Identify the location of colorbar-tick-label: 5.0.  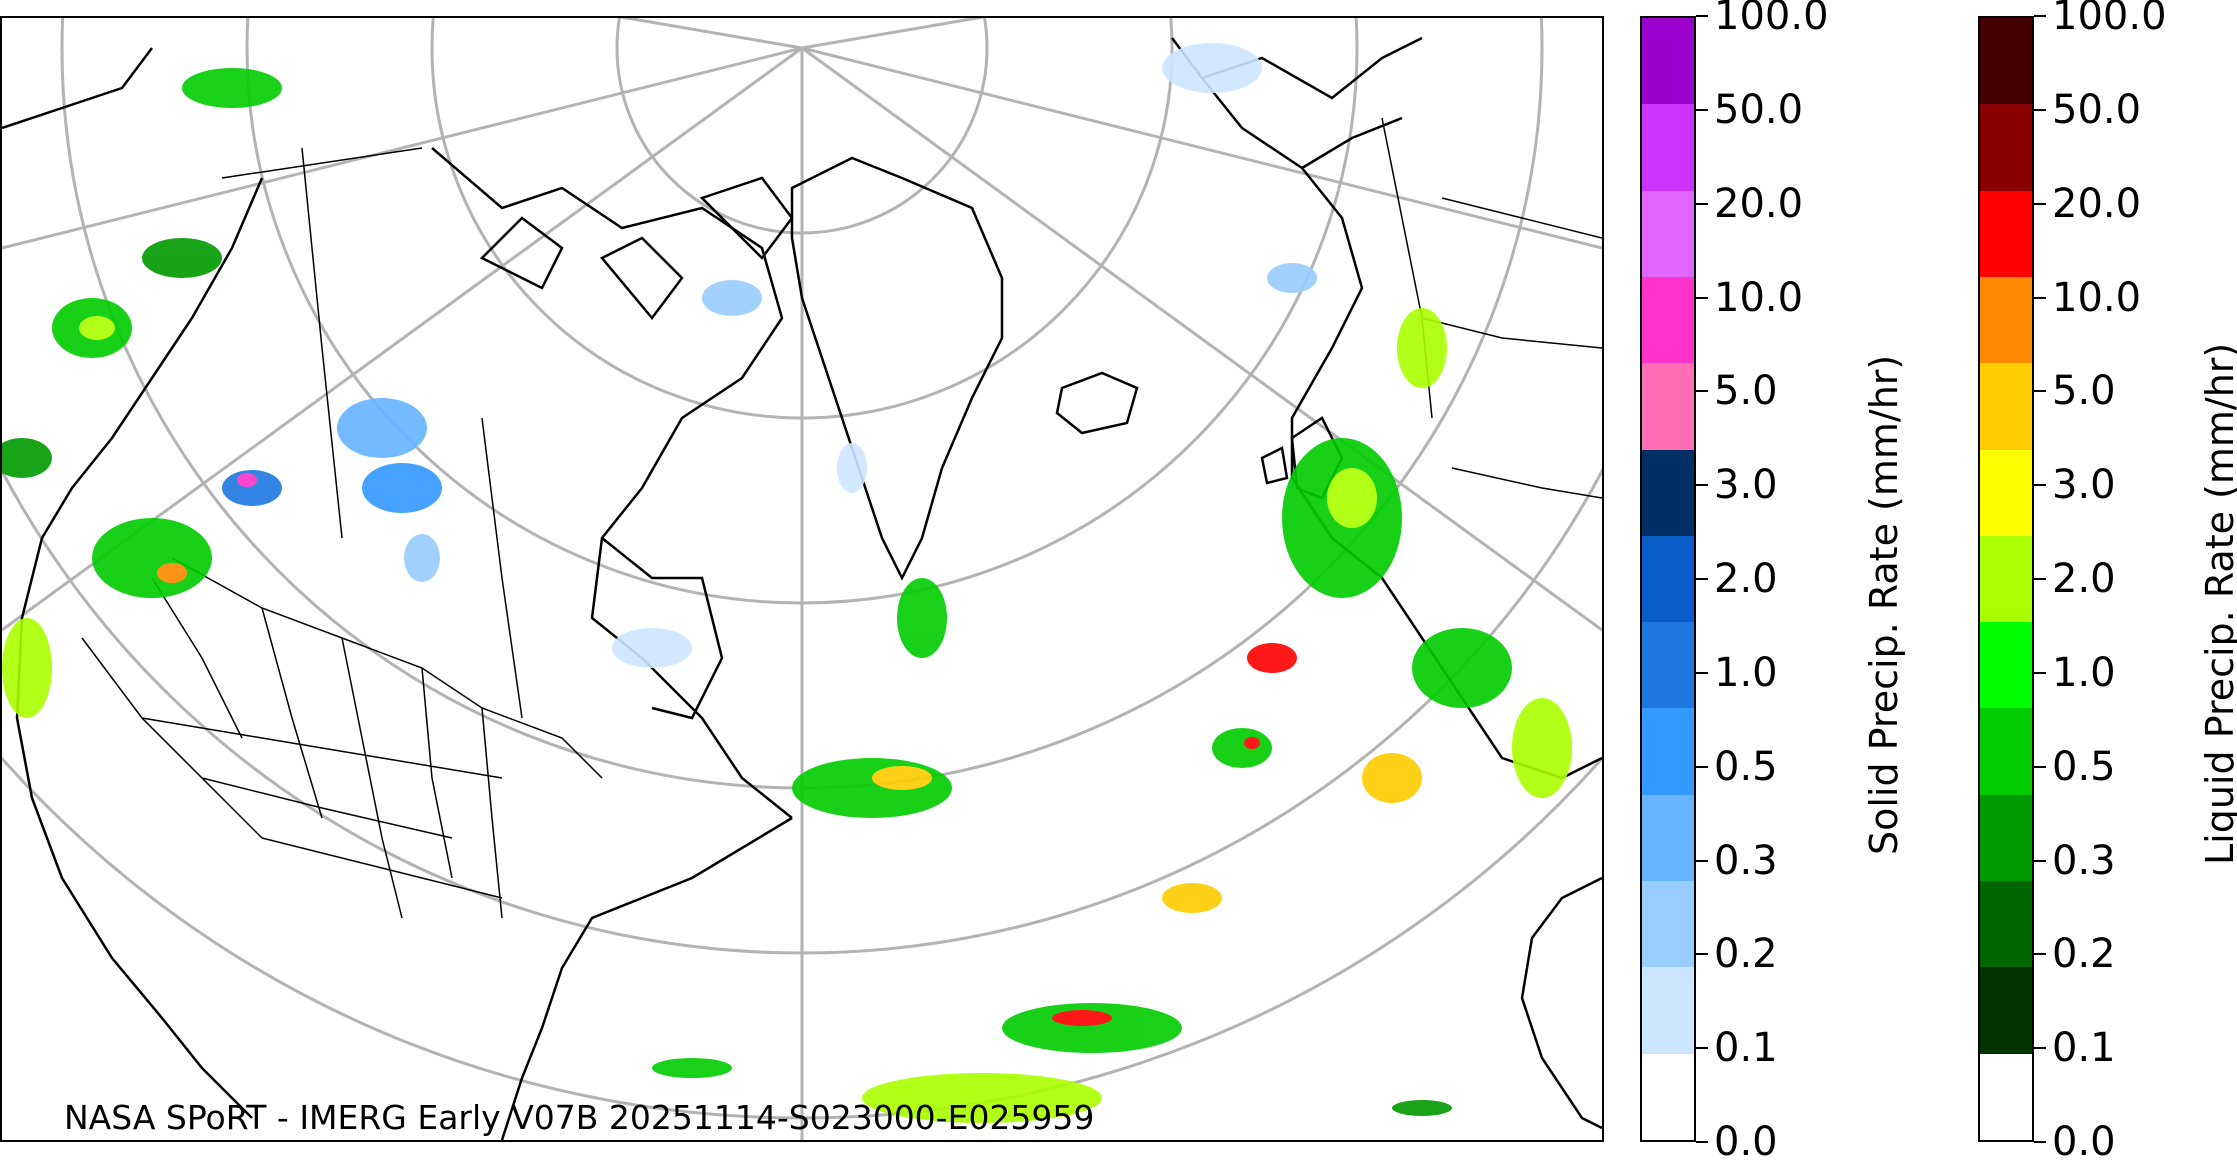
(2084, 391).